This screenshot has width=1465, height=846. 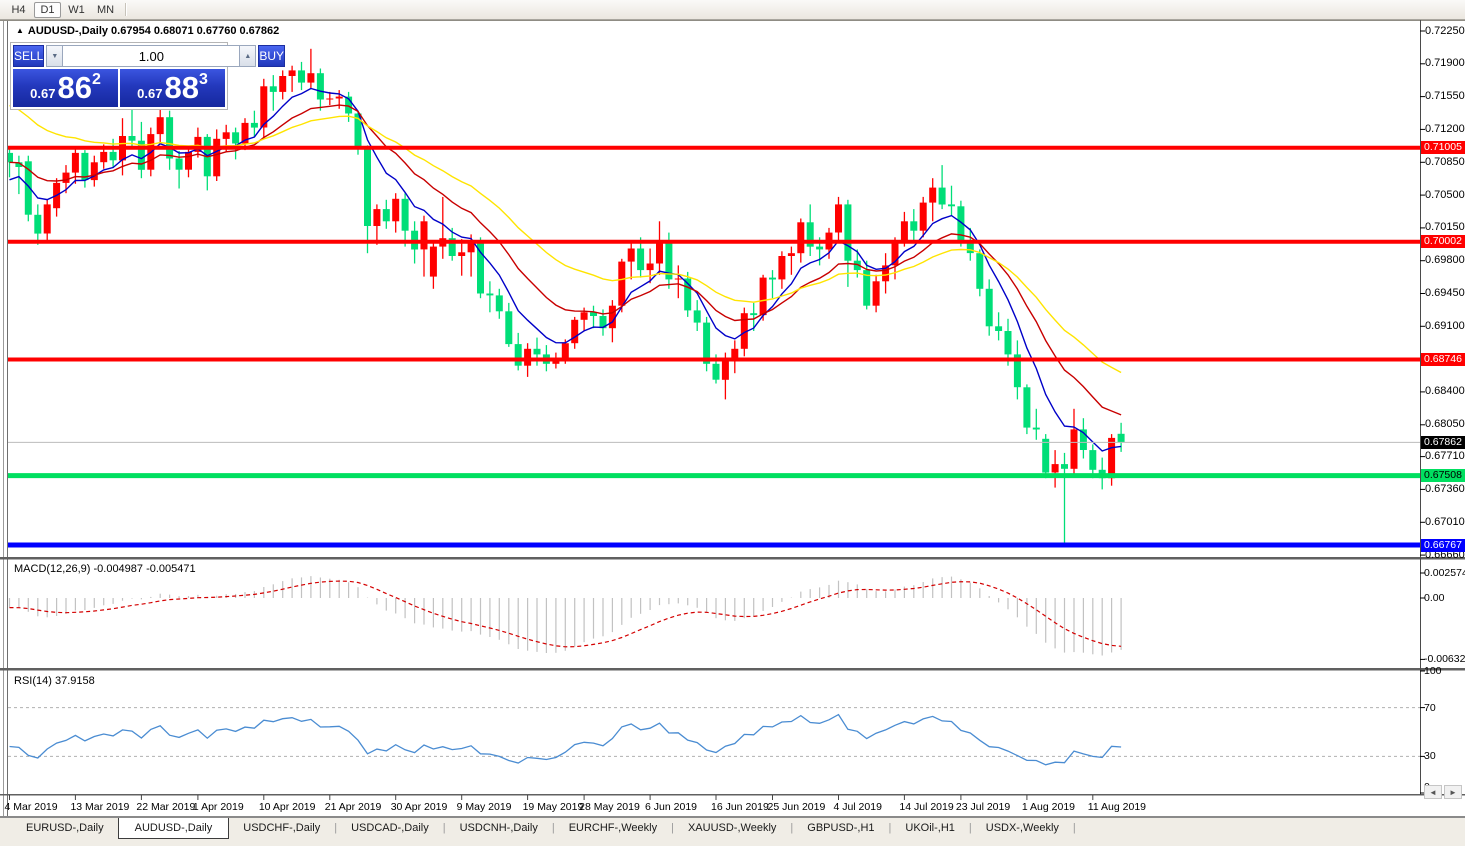 I want to click on macd-label-text: MACD(12,26,9), so click(x=52, y=569).